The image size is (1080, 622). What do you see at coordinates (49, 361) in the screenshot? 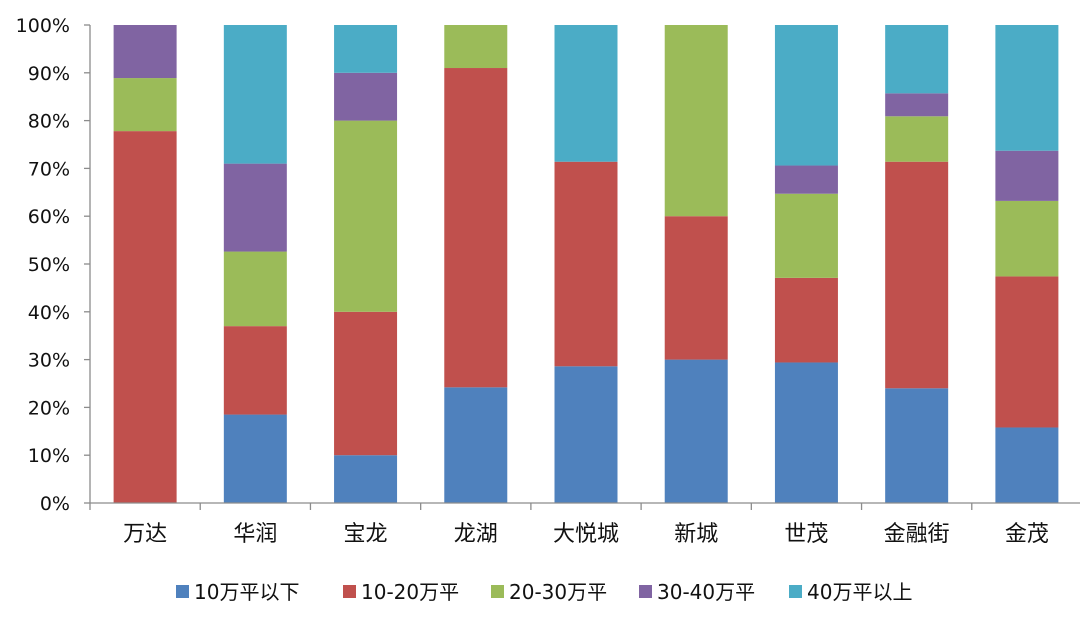
I see `y-tick-label: 30%` at bounding box center [49, 361].